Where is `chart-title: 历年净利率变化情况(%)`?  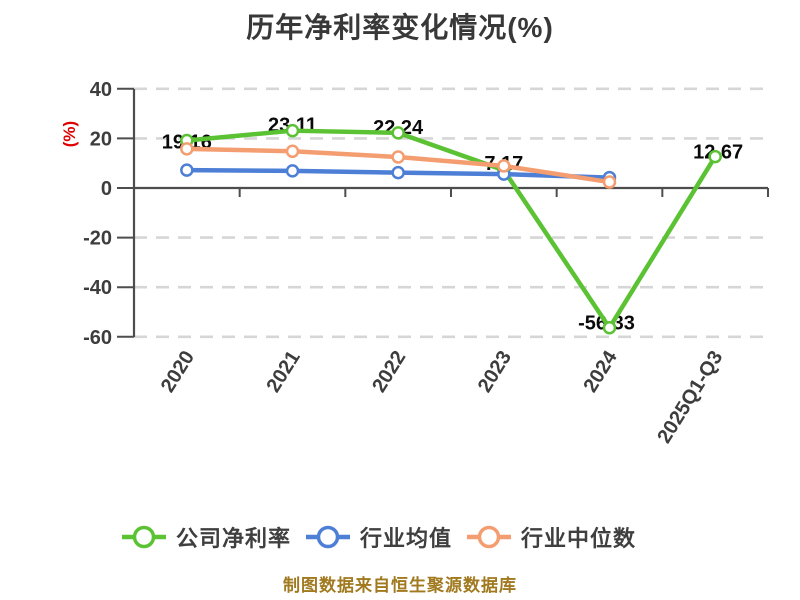
chart-title: 历年净利率变化情况(%) is located at coordinates (400, 27).